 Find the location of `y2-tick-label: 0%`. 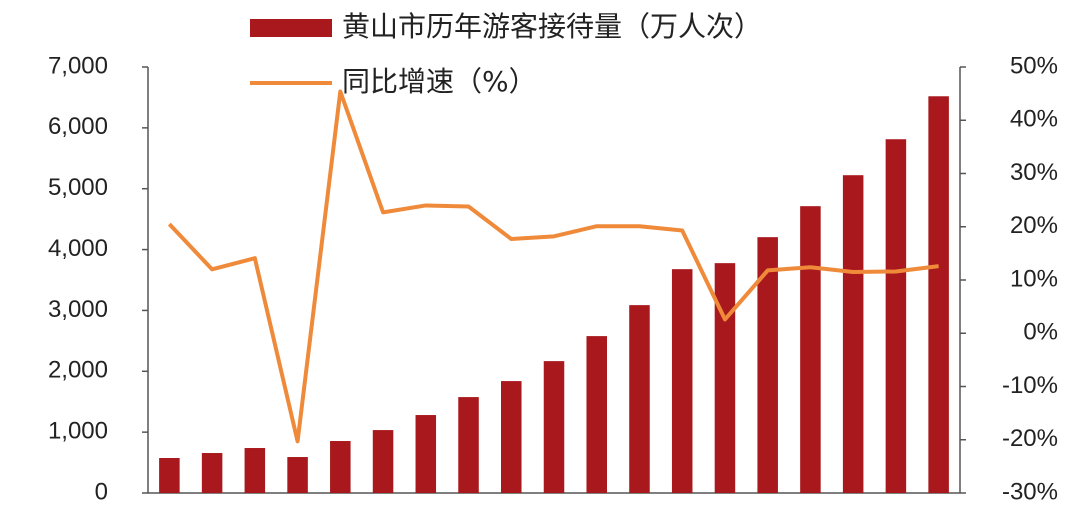

y2-tick-label: 0% is located at coordinates (1040, 332).